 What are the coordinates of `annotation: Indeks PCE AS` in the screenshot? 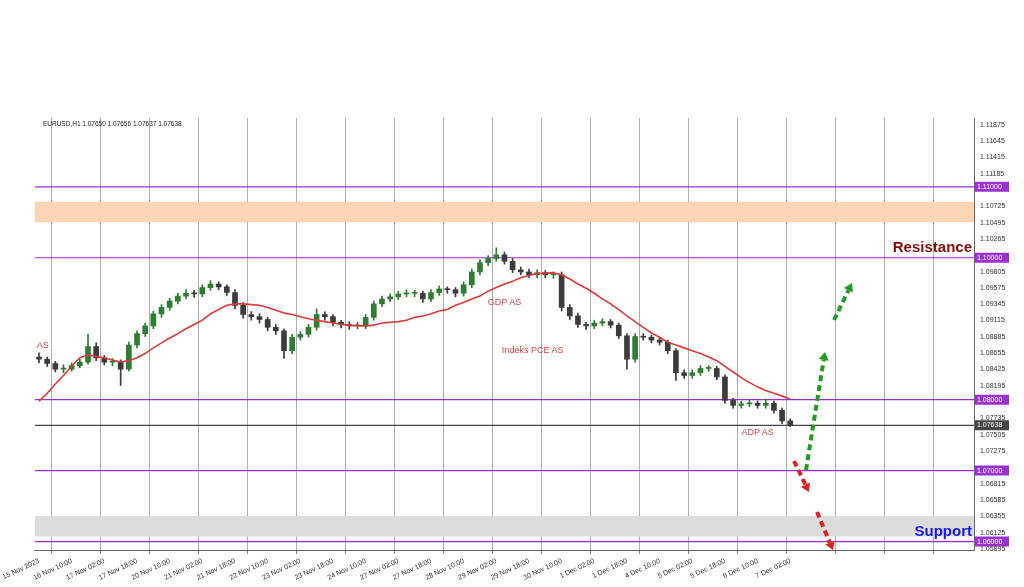 It's located at (532, 349).